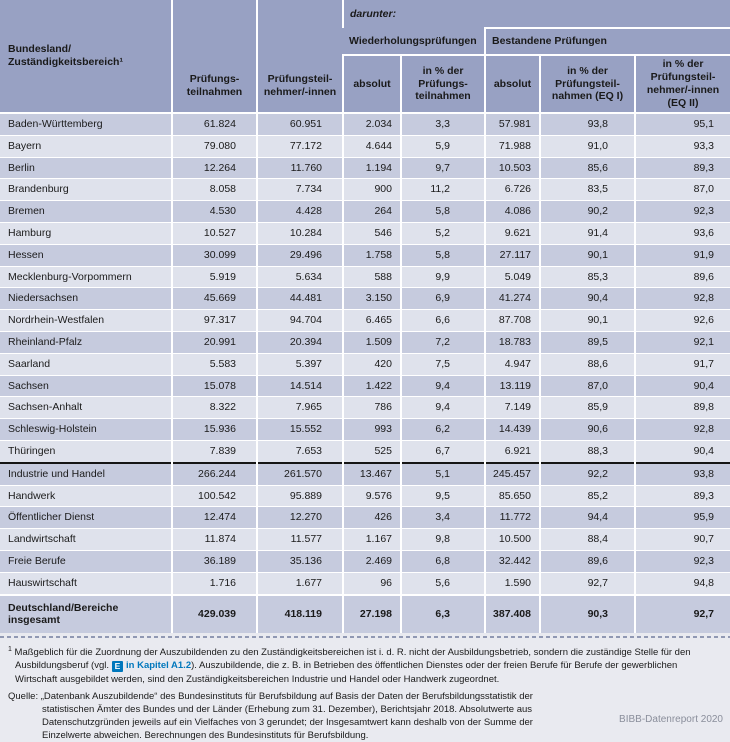  What do you see at coordinates (371, 495) in the screenshot?
I see `cell-value: 9.576` at bounding box center [371, 495].